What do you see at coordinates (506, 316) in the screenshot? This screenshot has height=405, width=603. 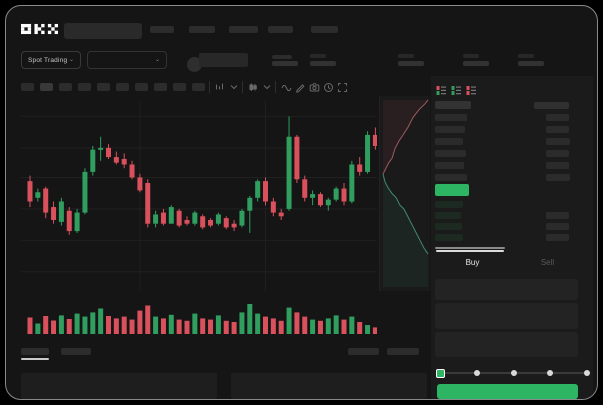 I see `amount-input` at bounding box center [506, 316].